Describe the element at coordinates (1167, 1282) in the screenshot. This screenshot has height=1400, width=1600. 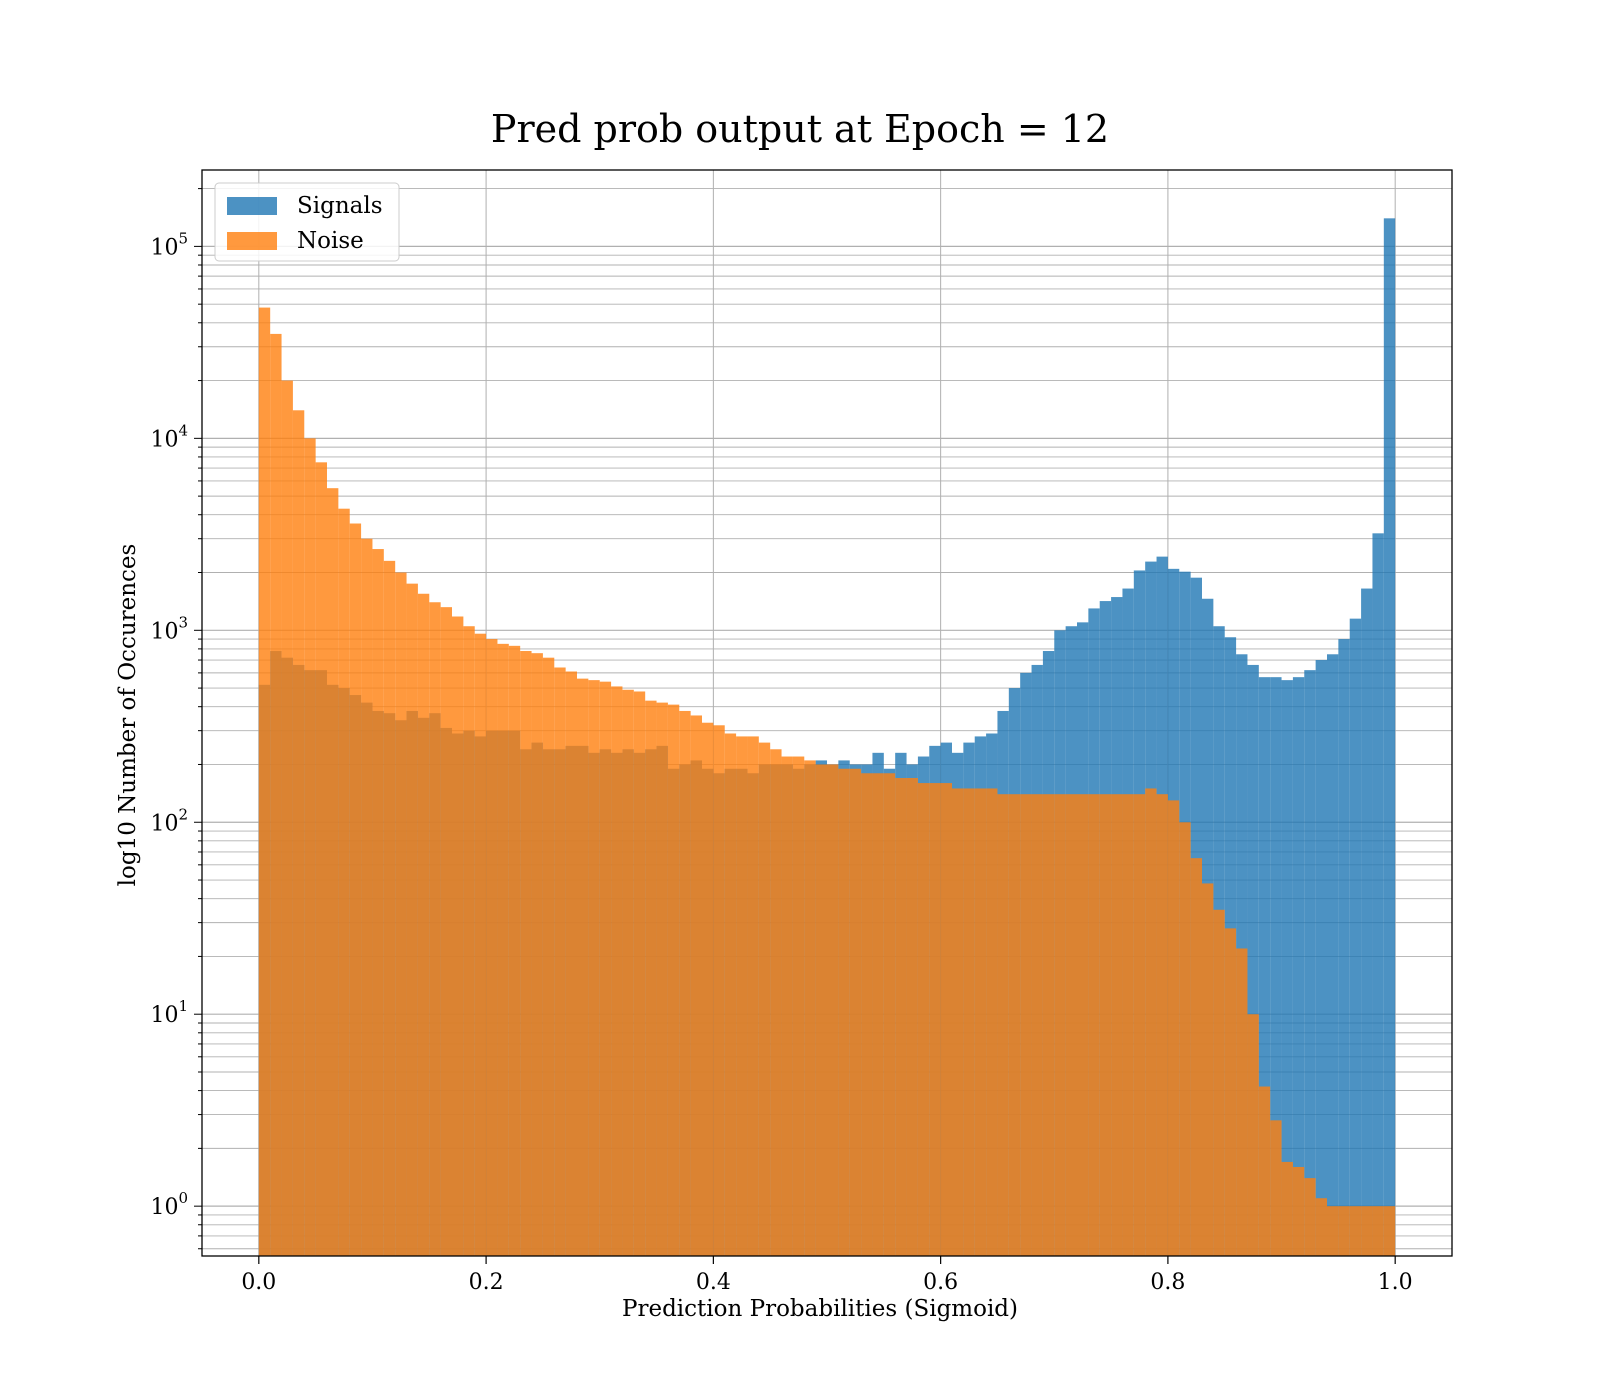
I see `x-tick-label: 0.8` at that location.